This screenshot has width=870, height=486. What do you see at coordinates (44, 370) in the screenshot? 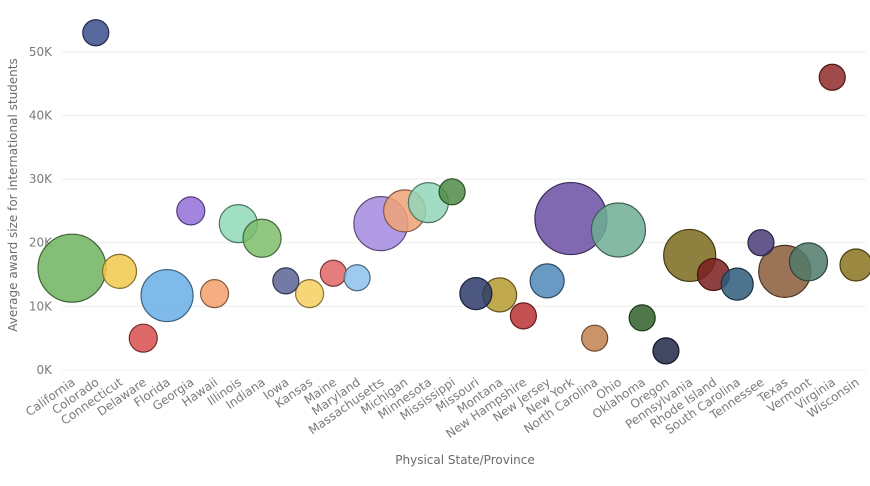
I see `y-tick-label: 0K` at bounding box center [44, 370].